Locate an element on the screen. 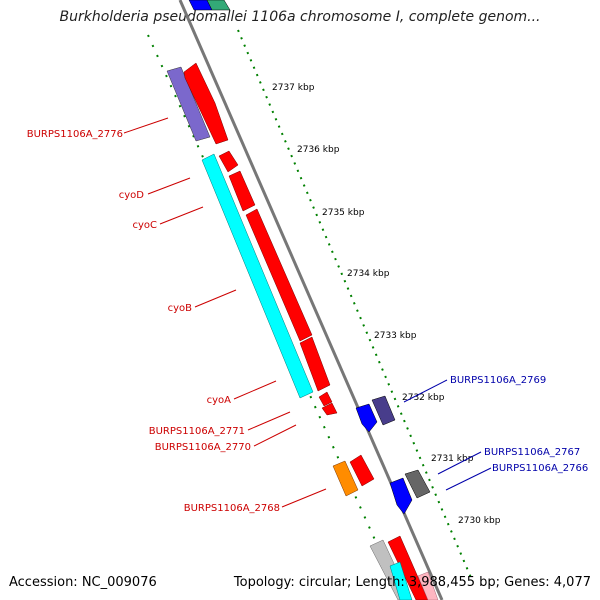 This screenshot has width=600, height=600. gene-burps-2768-red is located at coordinates (362, 470).